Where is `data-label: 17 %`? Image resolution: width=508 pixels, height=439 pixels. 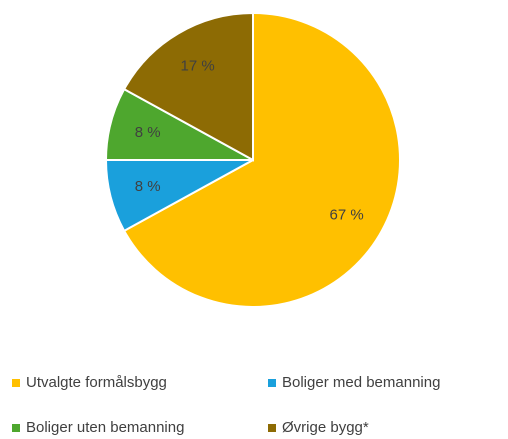 data-label: 17 % is located at coordinates (198, 65).